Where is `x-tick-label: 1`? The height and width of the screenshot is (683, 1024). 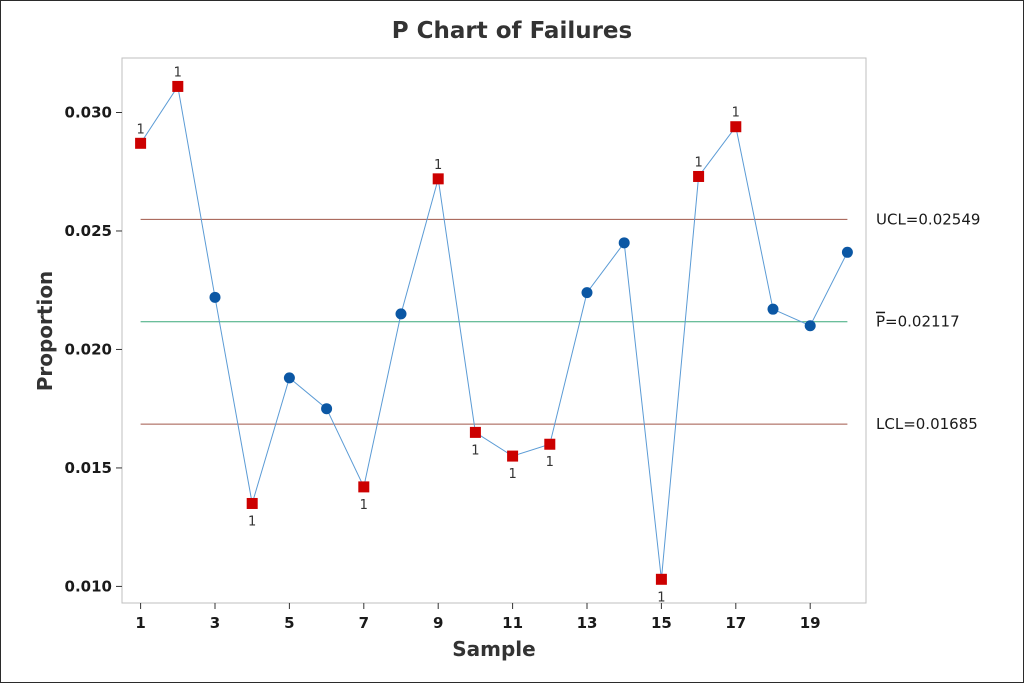 x-tick-label: 1 is located at coordinates (140, 623).